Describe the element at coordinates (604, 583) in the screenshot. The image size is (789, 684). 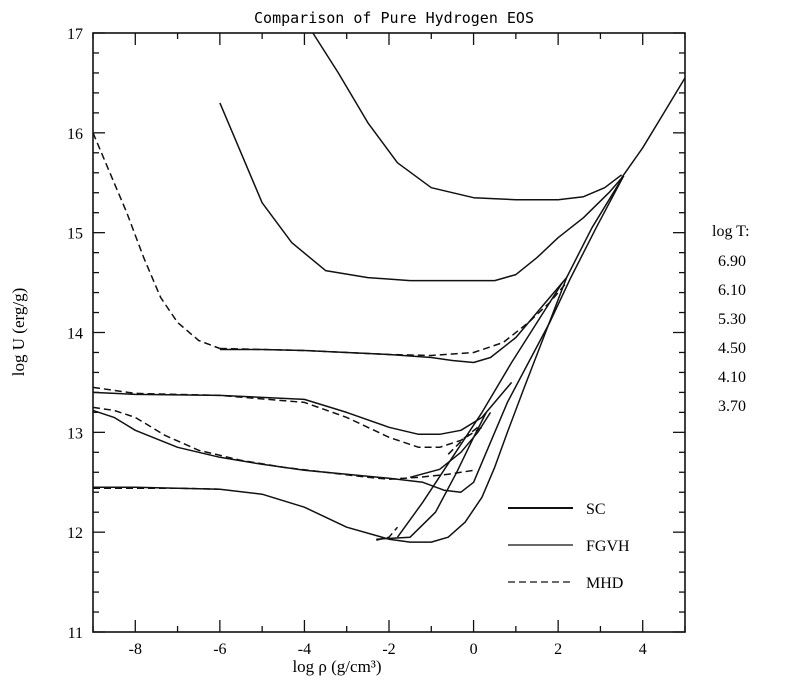
I see `legend-label-mhd: MHD` at that location.